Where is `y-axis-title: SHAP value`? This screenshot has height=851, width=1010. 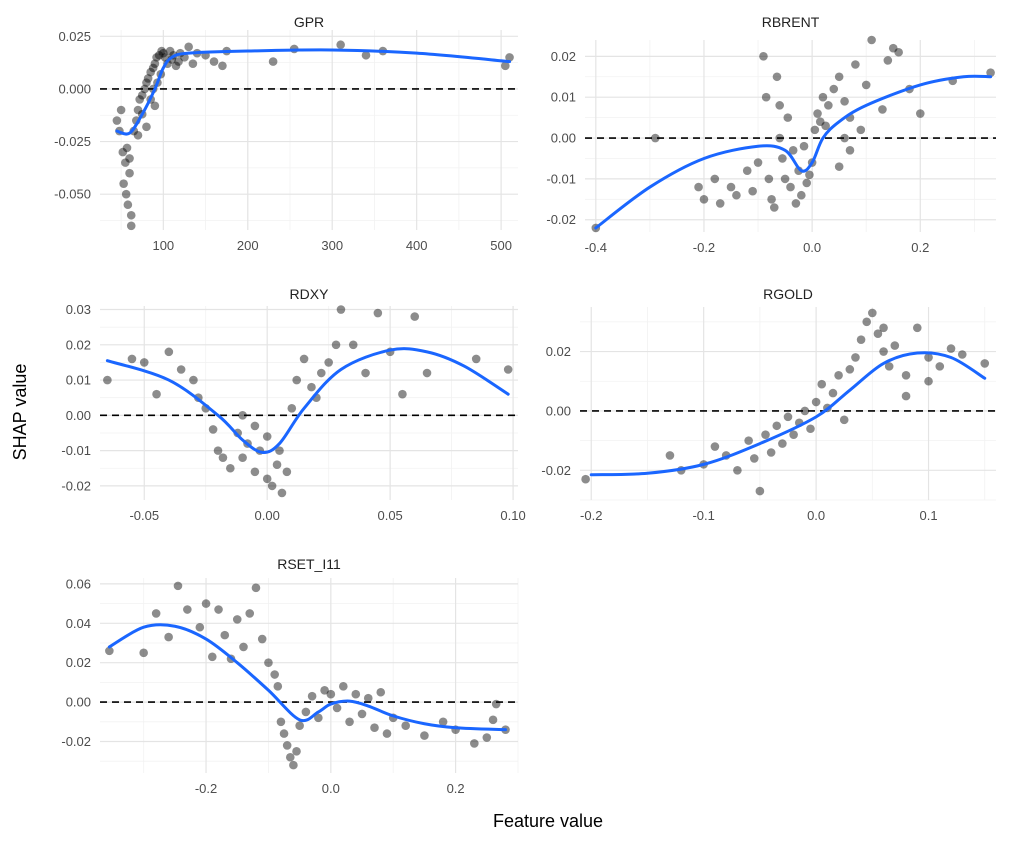 y-axis-title: SHAP value is located at coordinates (20, 412).